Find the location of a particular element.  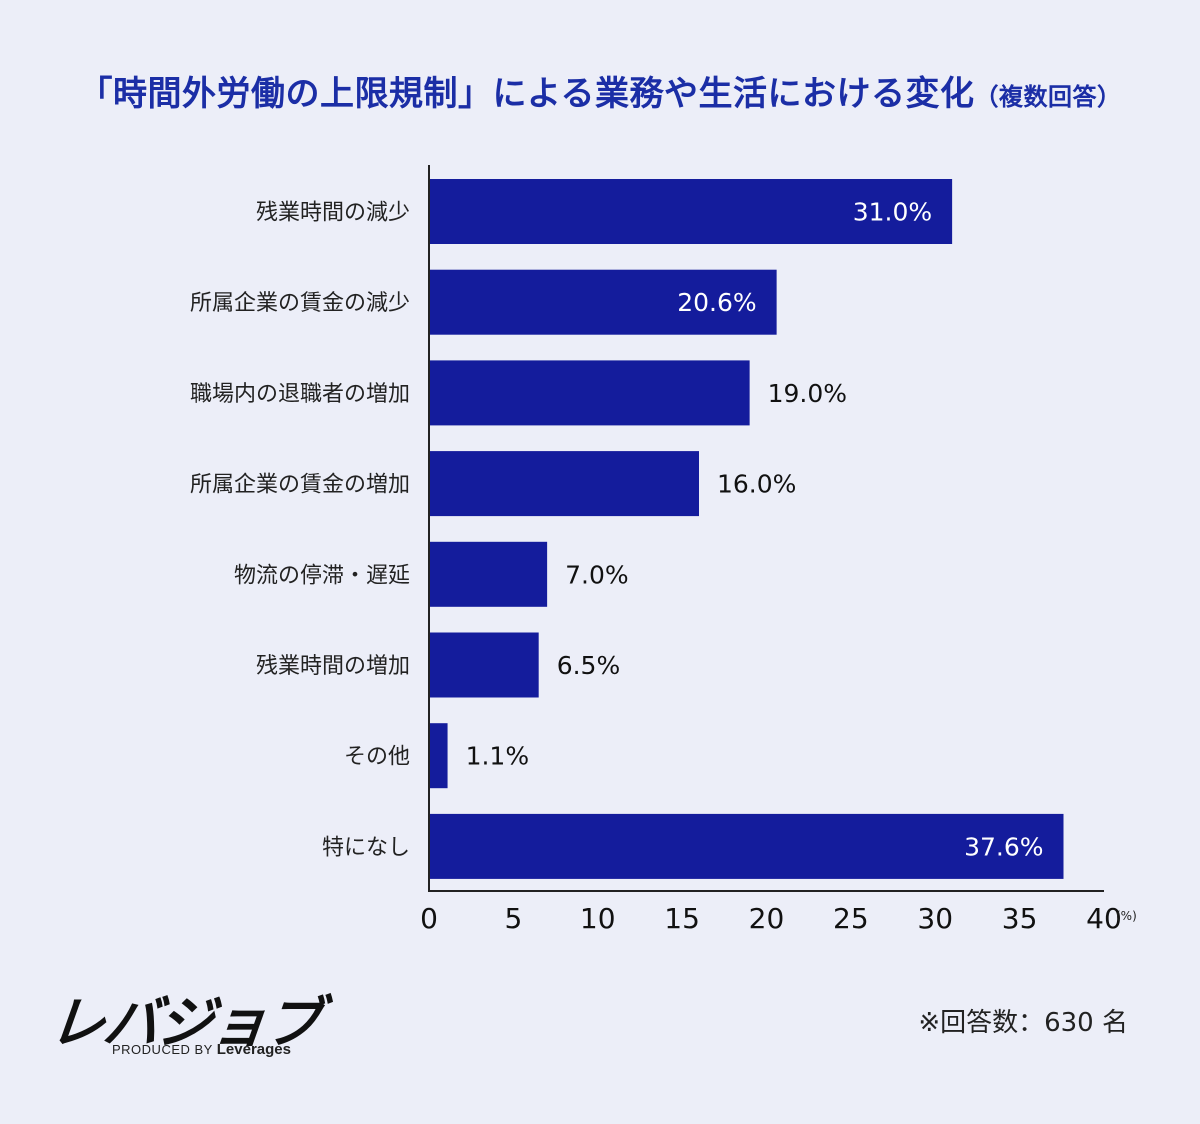

category-label-1: 残業時間の減少 is located at coordinates (333, 213).